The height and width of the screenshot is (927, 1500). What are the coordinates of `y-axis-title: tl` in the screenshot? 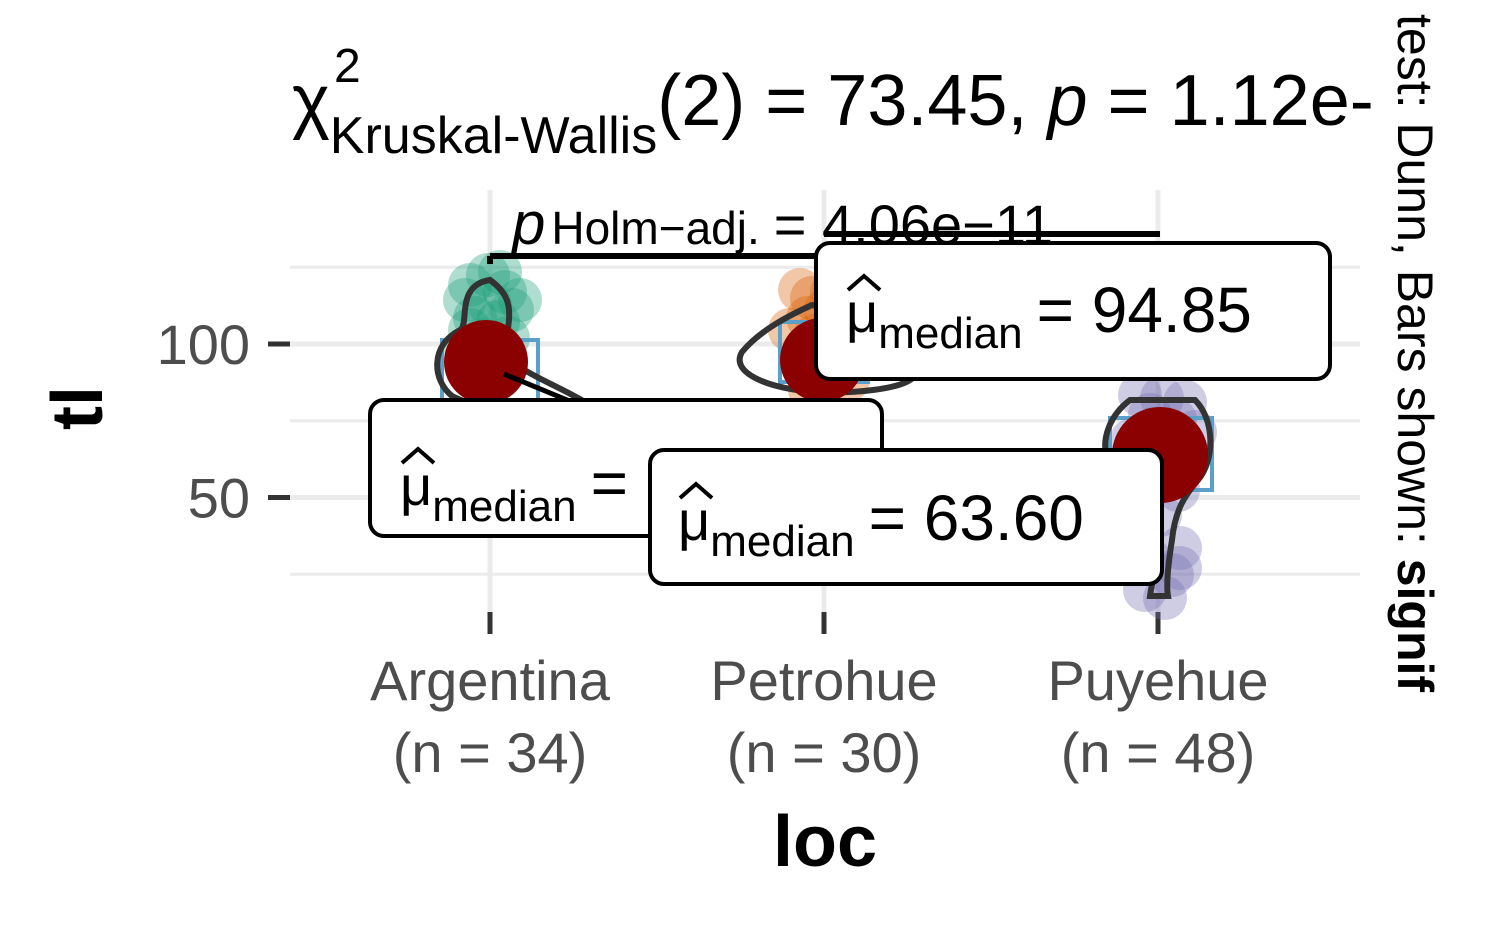 It's located at (78, 408).